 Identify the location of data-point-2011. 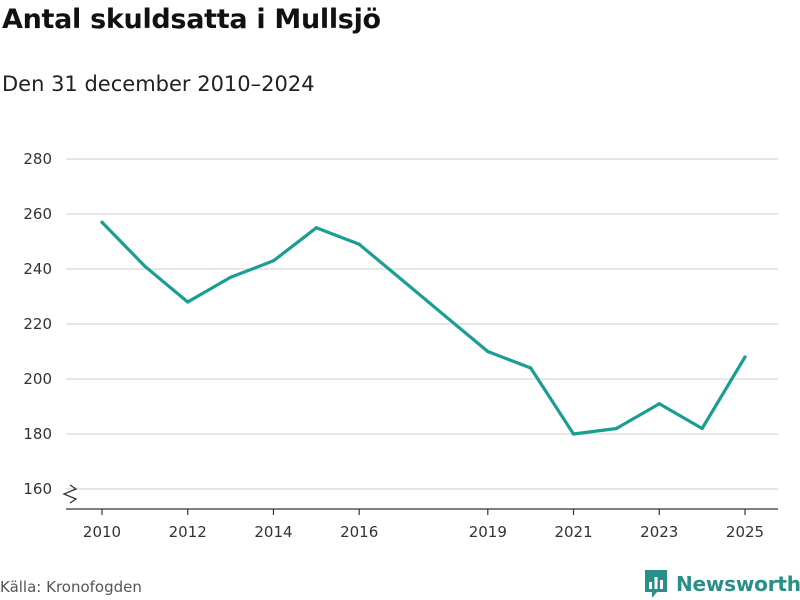
(145, 266).